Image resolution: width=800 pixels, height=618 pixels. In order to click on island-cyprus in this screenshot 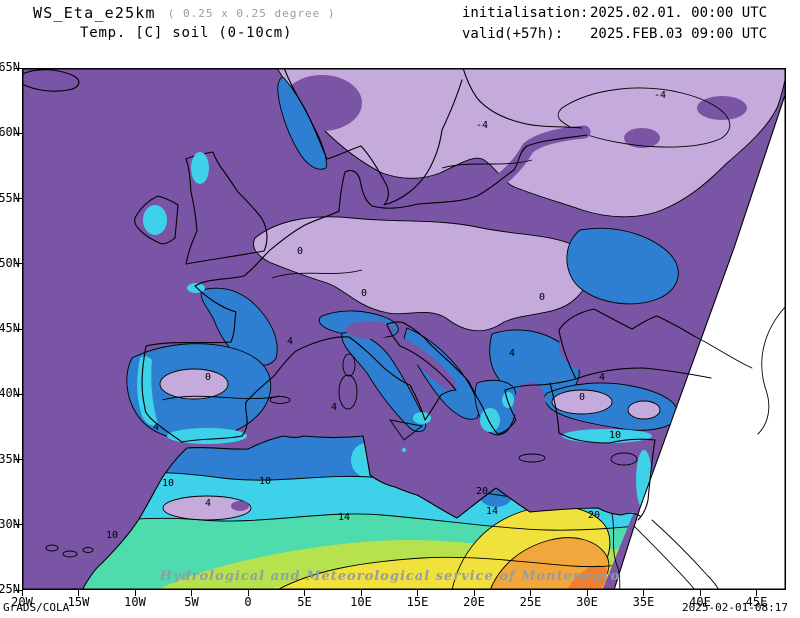, I will do `click(624, 459)`.